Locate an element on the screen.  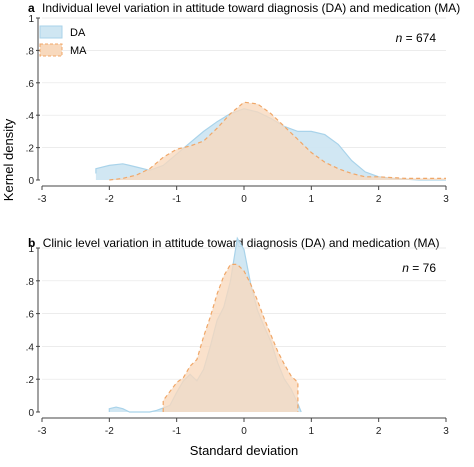
legend-ma-swatch is located at coordinates (51, 50).